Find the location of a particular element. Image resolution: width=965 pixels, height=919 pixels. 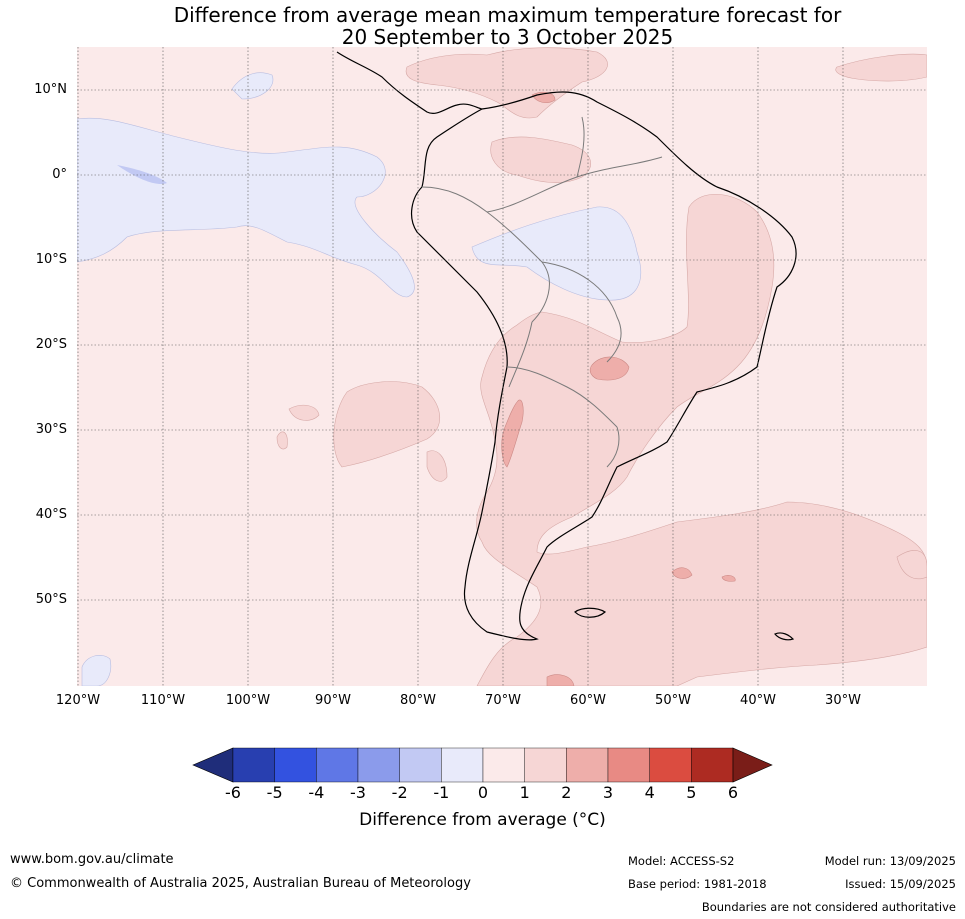

colorbar-extend-low is located at coordinates (213, 765).